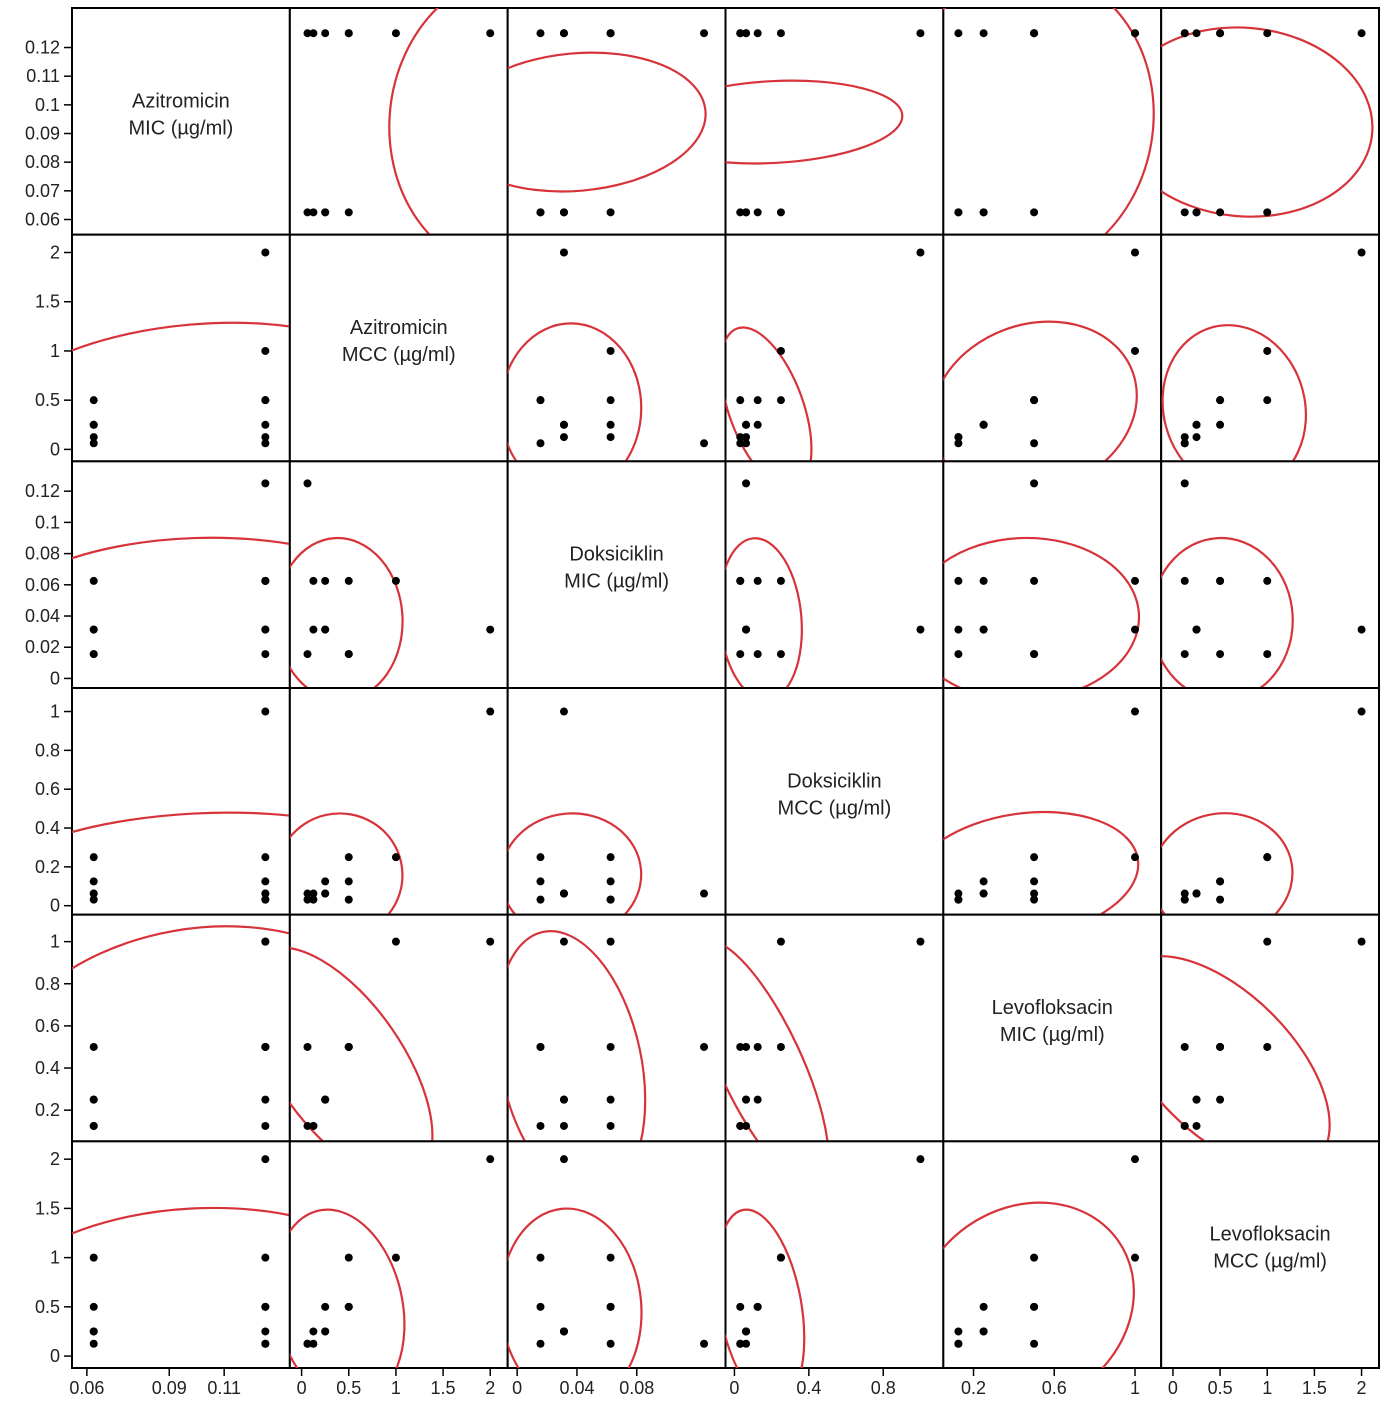  Describe the element at coordinates (973, 1388) in the screenshot. I see `x-tick-label: 0.2` at that location.